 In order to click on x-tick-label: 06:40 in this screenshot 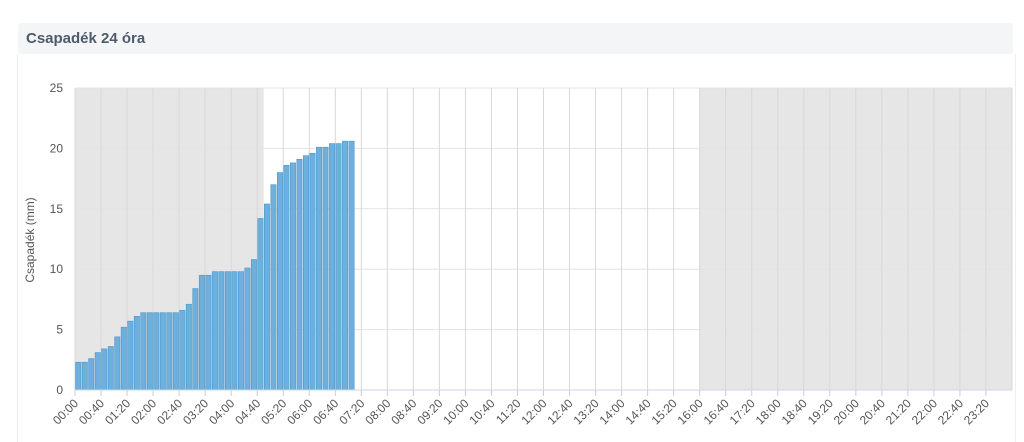, I will do `click(325, 411)`.